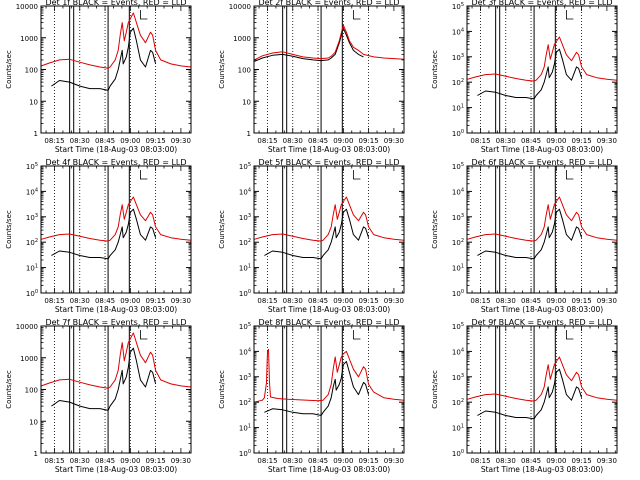 The width and height of the screenshot is (640, 480). What do you see at coordinates (115, 162) in the screenshot?
I see `panel-title: Det 4f BLACK = Events, RED = LLD` at bounding box center [115, 162].